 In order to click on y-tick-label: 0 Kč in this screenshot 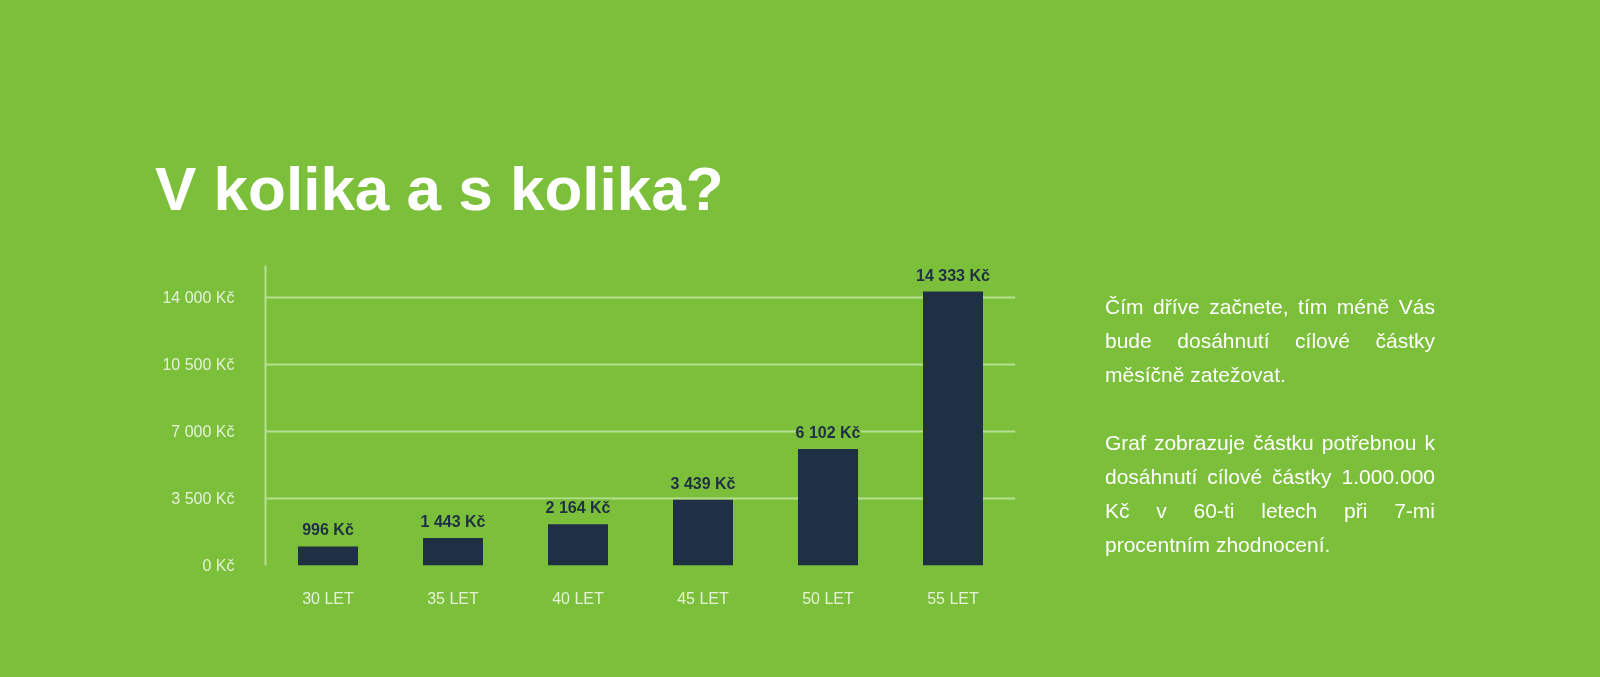, I will do `click(218, 565)`.